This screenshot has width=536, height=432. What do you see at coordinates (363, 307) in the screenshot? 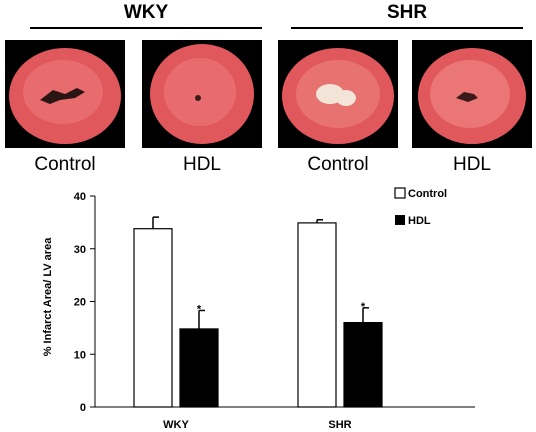
I see `significance-marker-hdl-shr: *` at bounding box center [363, 307].